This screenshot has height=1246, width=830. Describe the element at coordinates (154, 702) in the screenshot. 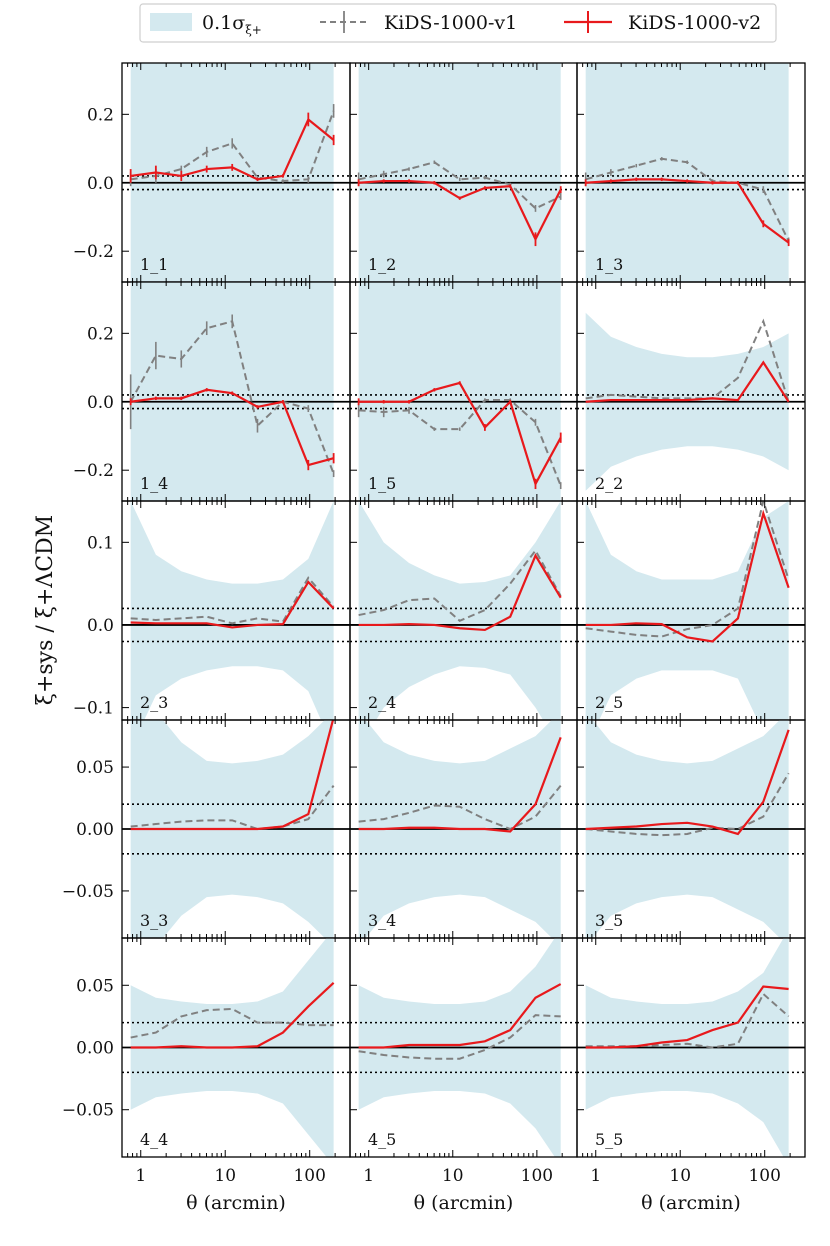

I see `panel-label: 2_3` at that location.